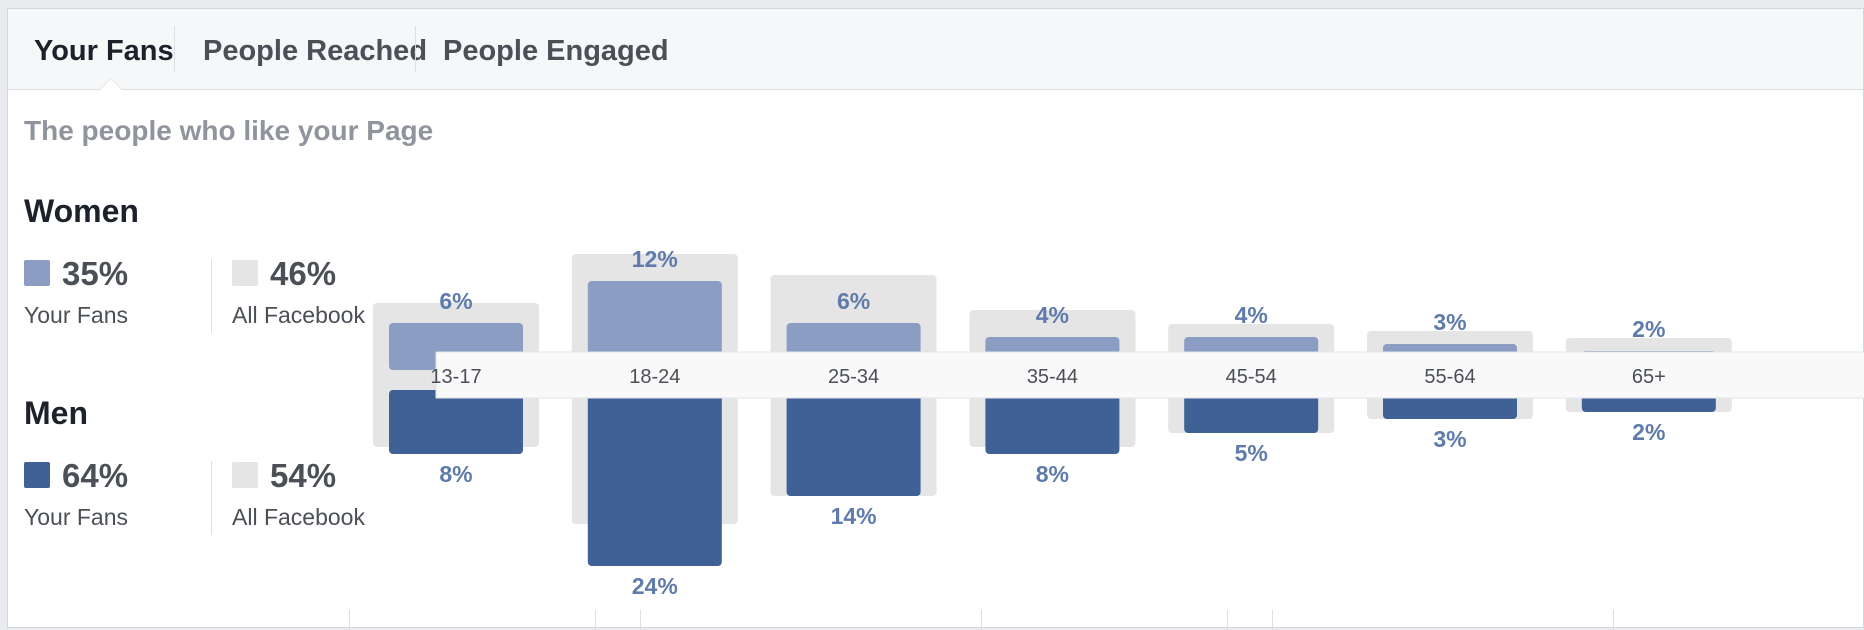 The width and height of the screenshot is (1864, 630). Describe the element at coordinates (1149, 375) in the screenshot. I see `age-axis-band` at that location.